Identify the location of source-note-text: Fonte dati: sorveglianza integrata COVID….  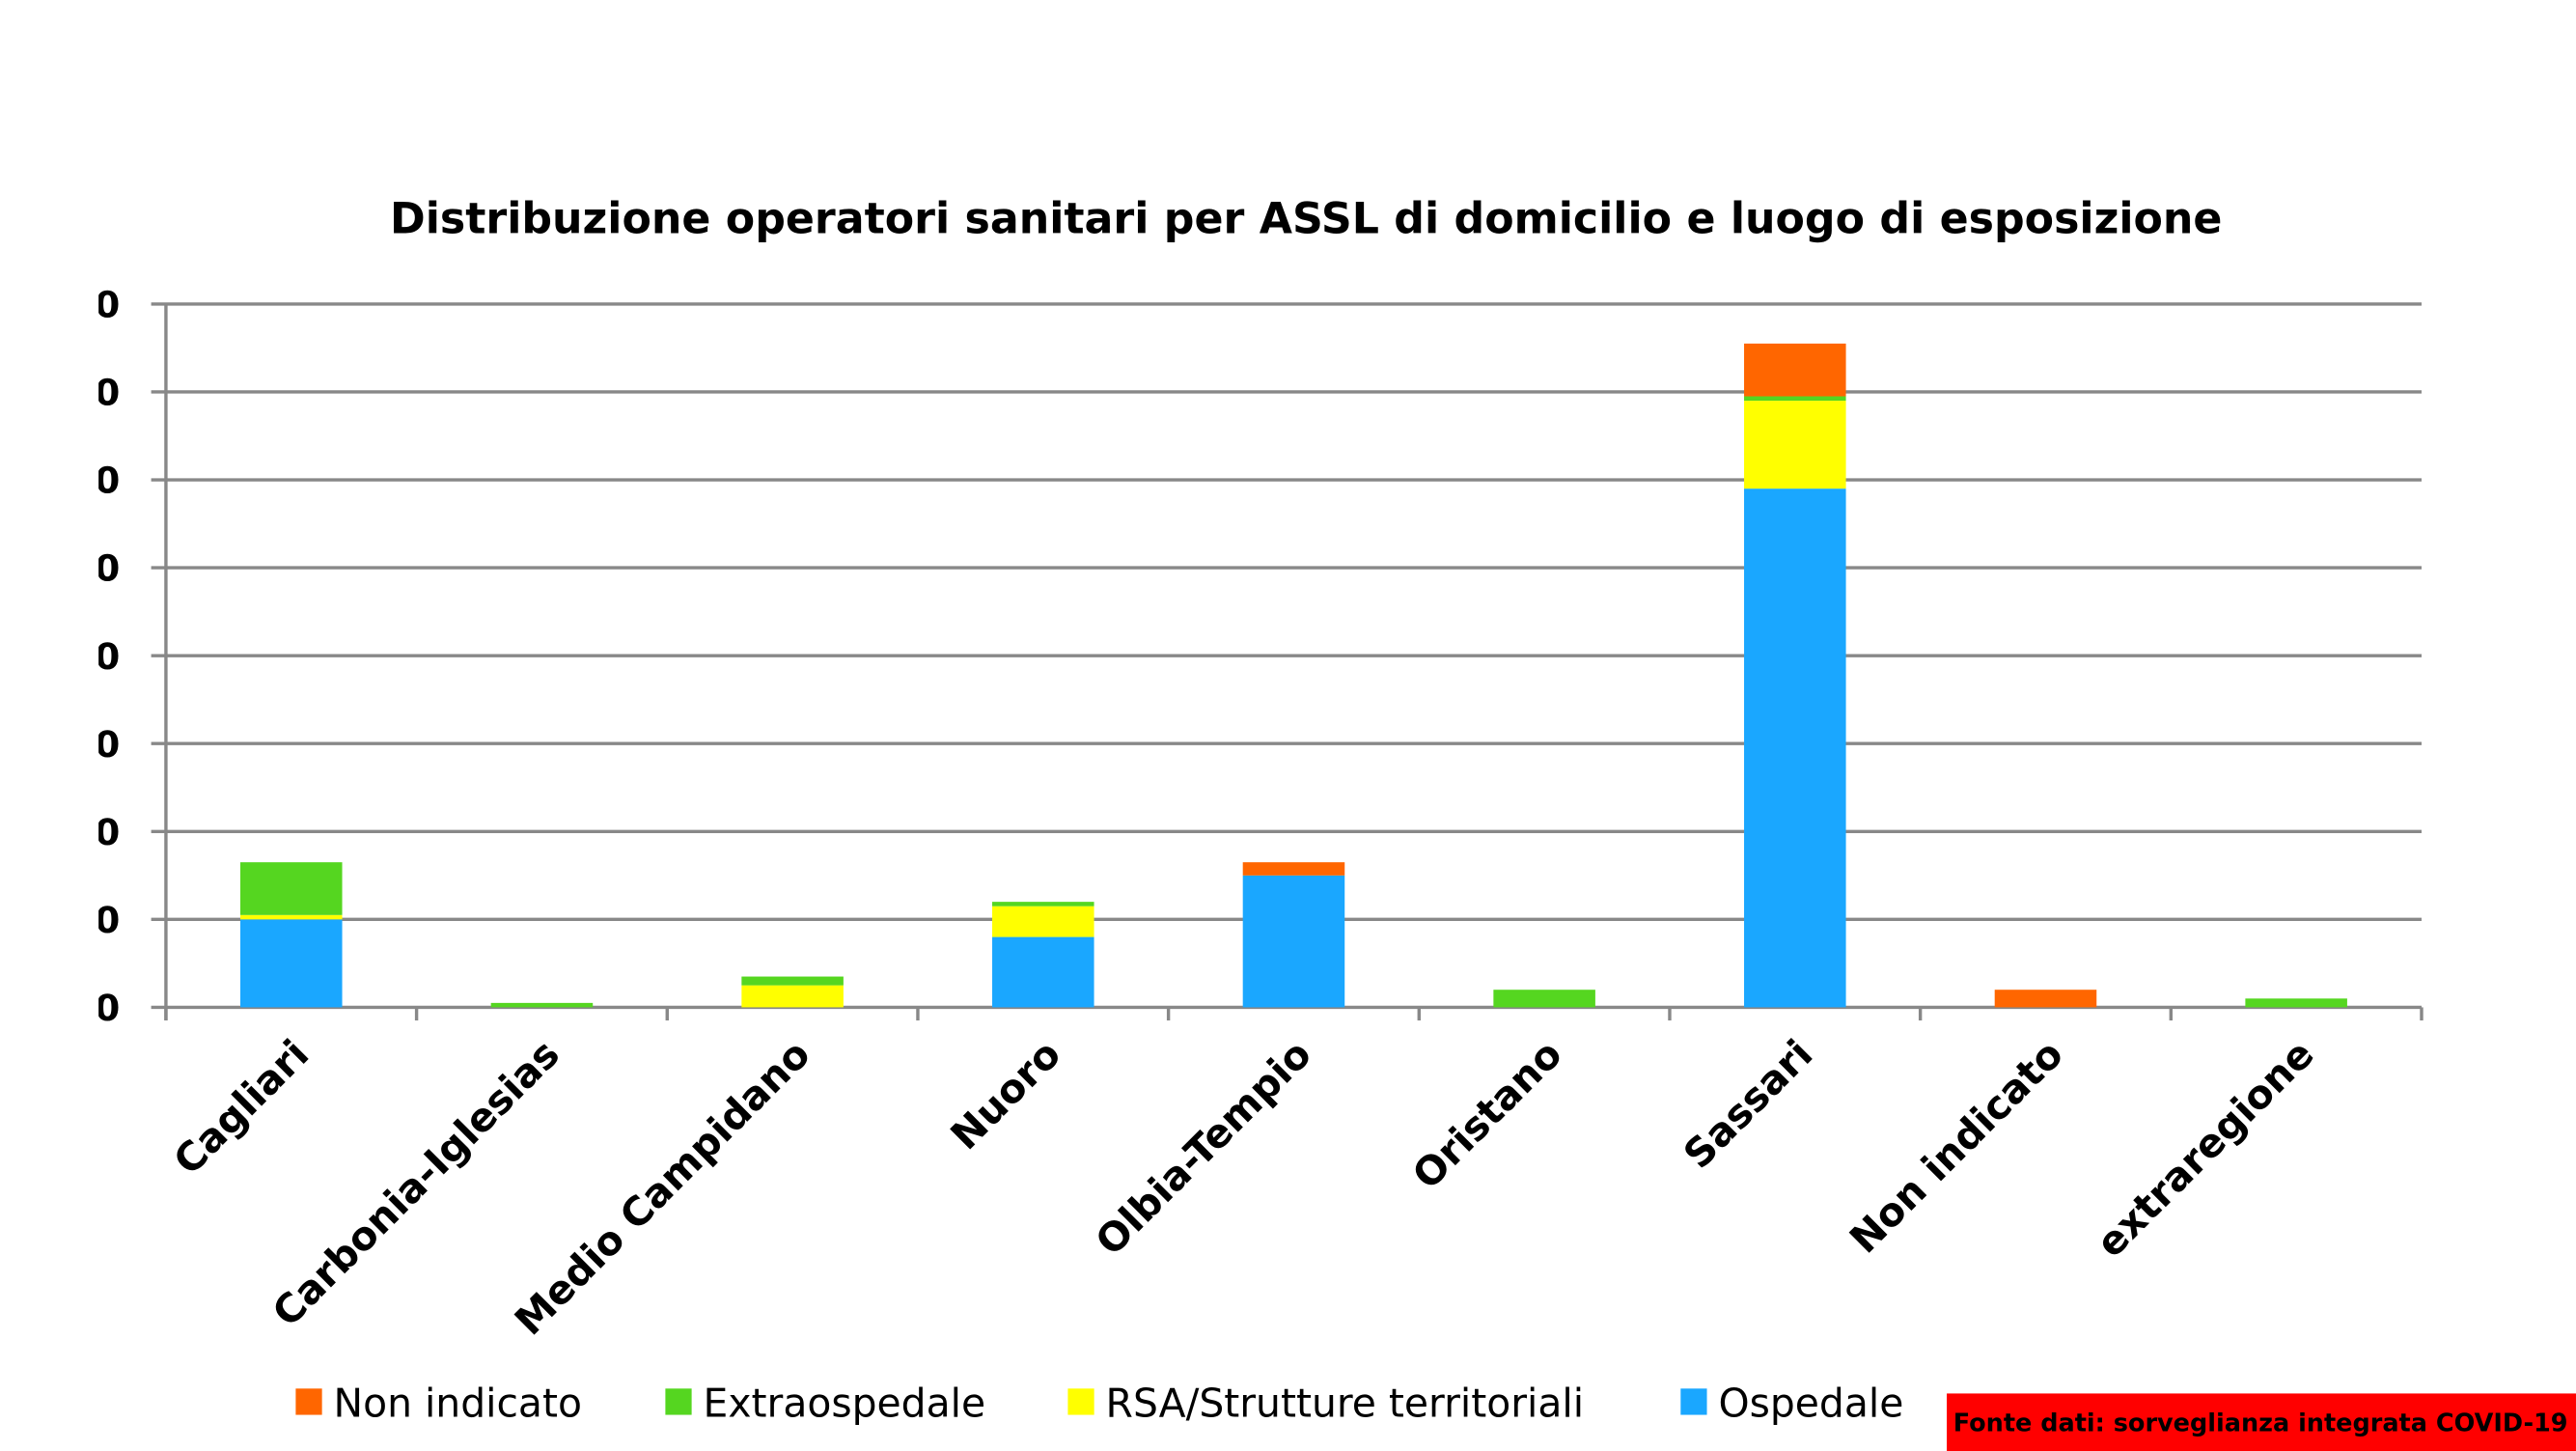
(2260, 1423).